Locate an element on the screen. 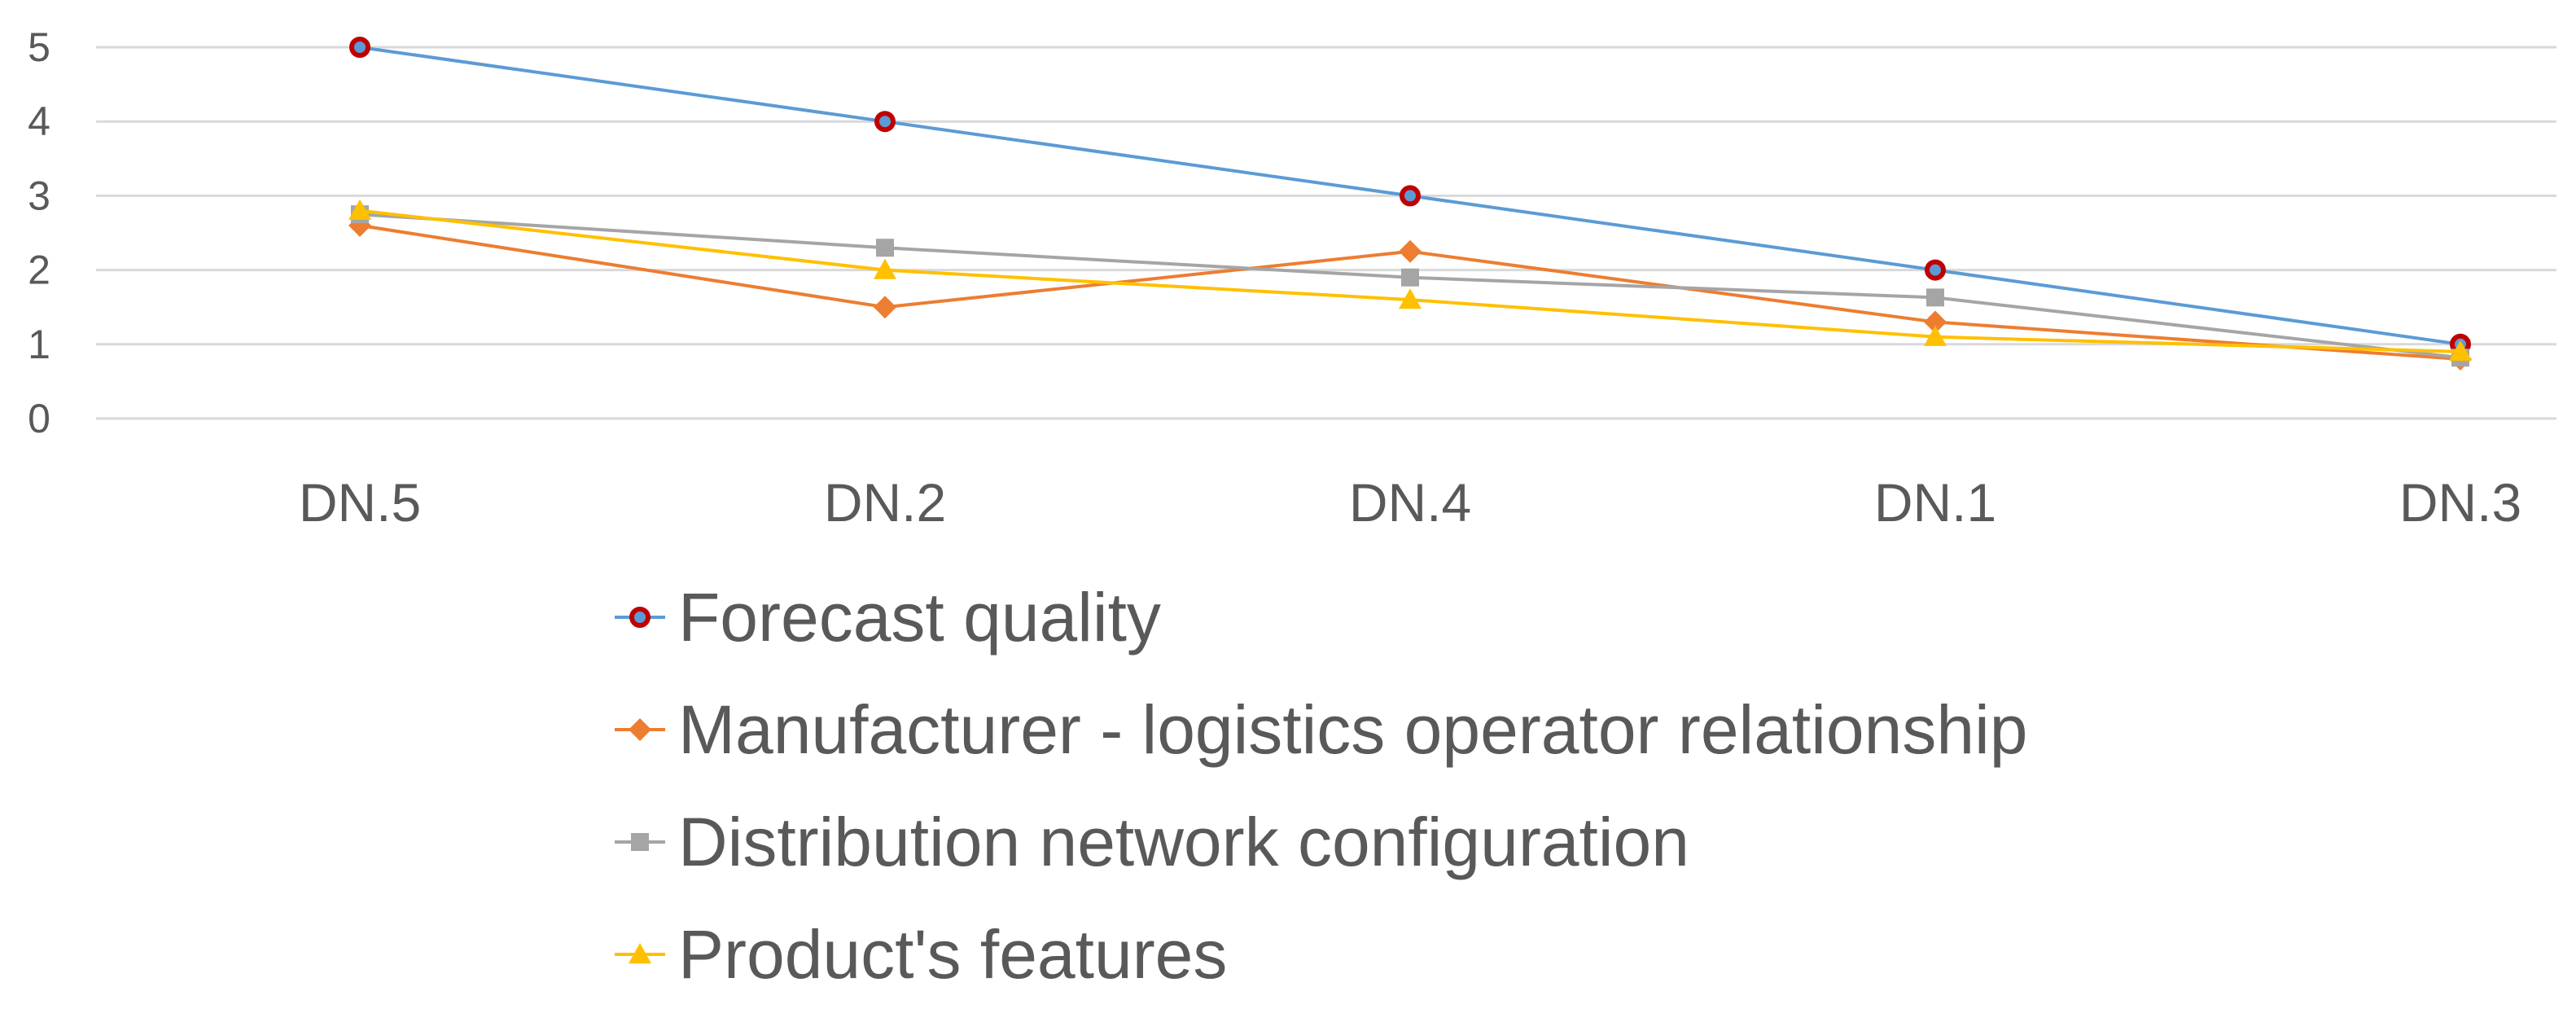  legend-item: Forecast quality is located at coordinates (888, 617).